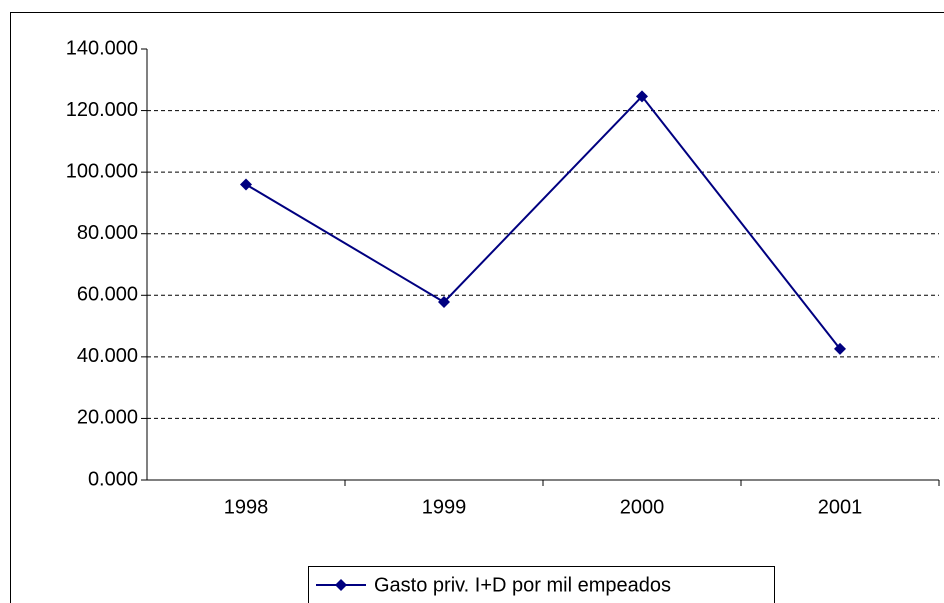 The height and width of the screenshot is (603, 944). Describe the element at coordinates (522, 585) in the screenshot. I see `legend-label: Gasto priv. I+D por mil empeados` at that location.